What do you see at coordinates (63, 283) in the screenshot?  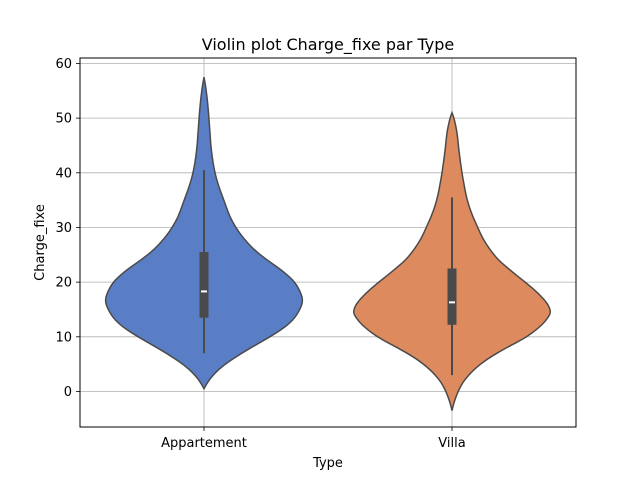 I see `y-tick-label: 20` at bounding box center [63, 283].